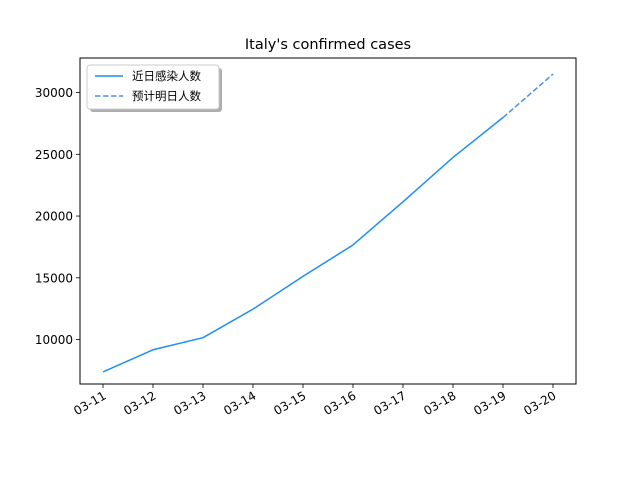 This screenshot has width=640, height=480. Describe the element at coordinates (439, 403) in the screenshot. I see `x-tick-label: 03-18` at that location.